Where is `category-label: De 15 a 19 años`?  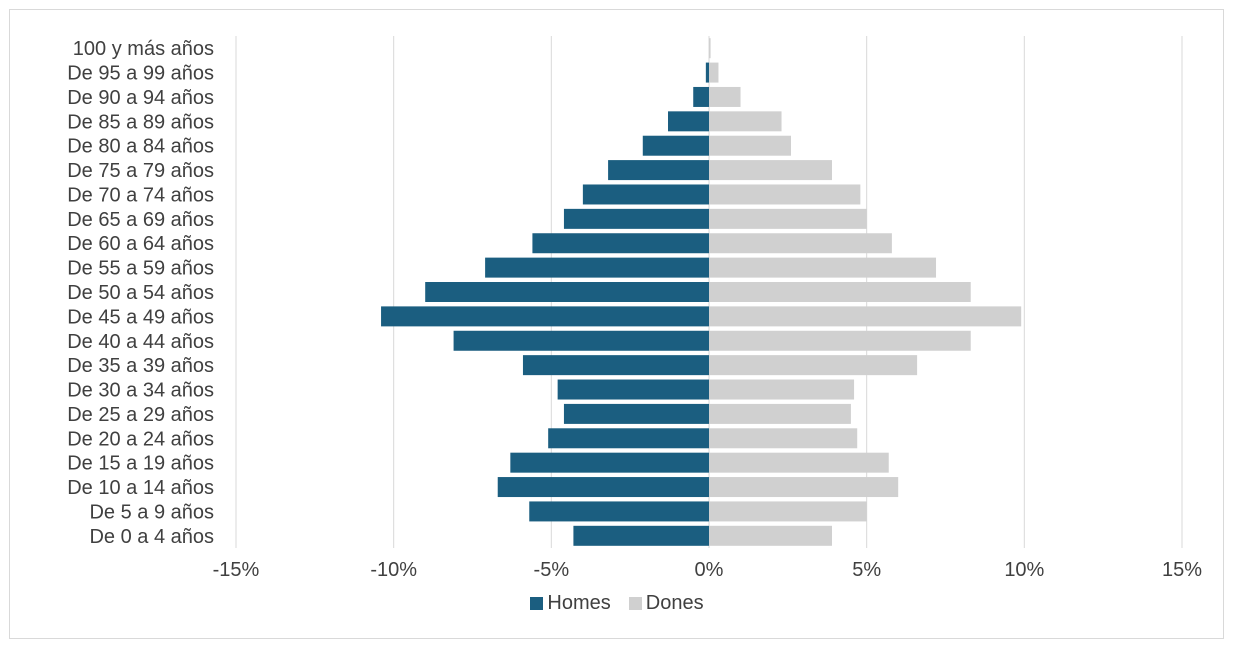 category-label: De 15 a 19 años is located at coordinates (140, 464).